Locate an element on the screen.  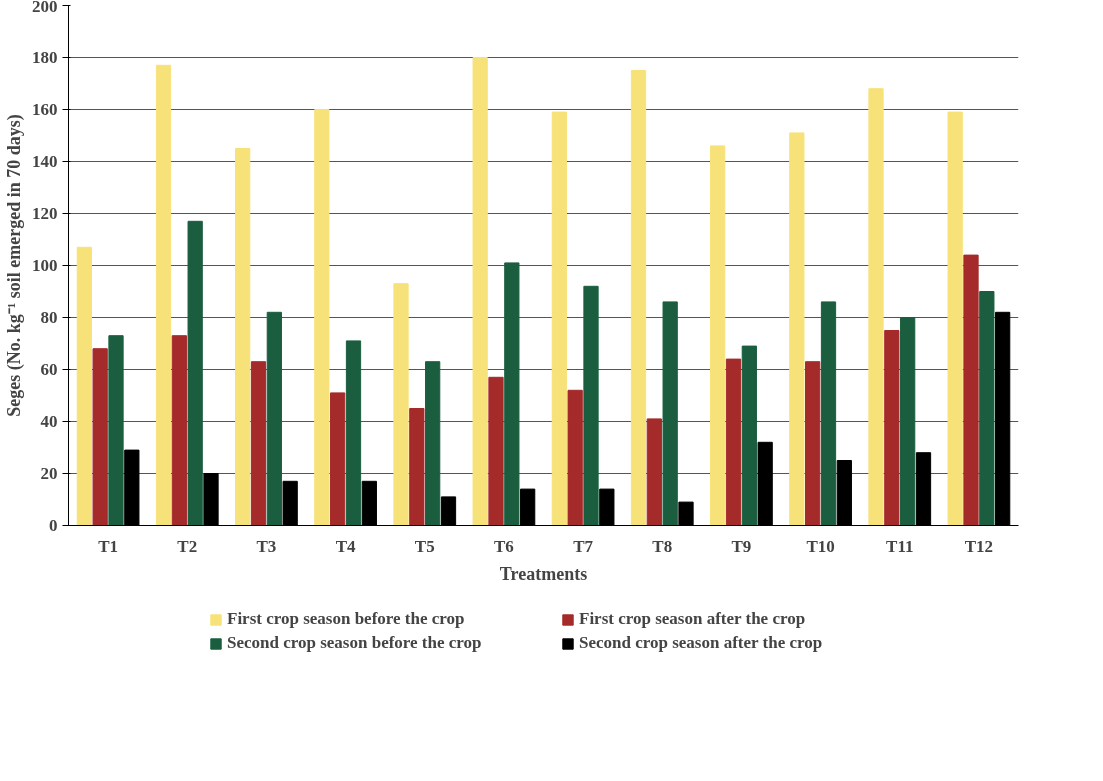
x-tick-label: T1 is located at coordinates (108, 546).